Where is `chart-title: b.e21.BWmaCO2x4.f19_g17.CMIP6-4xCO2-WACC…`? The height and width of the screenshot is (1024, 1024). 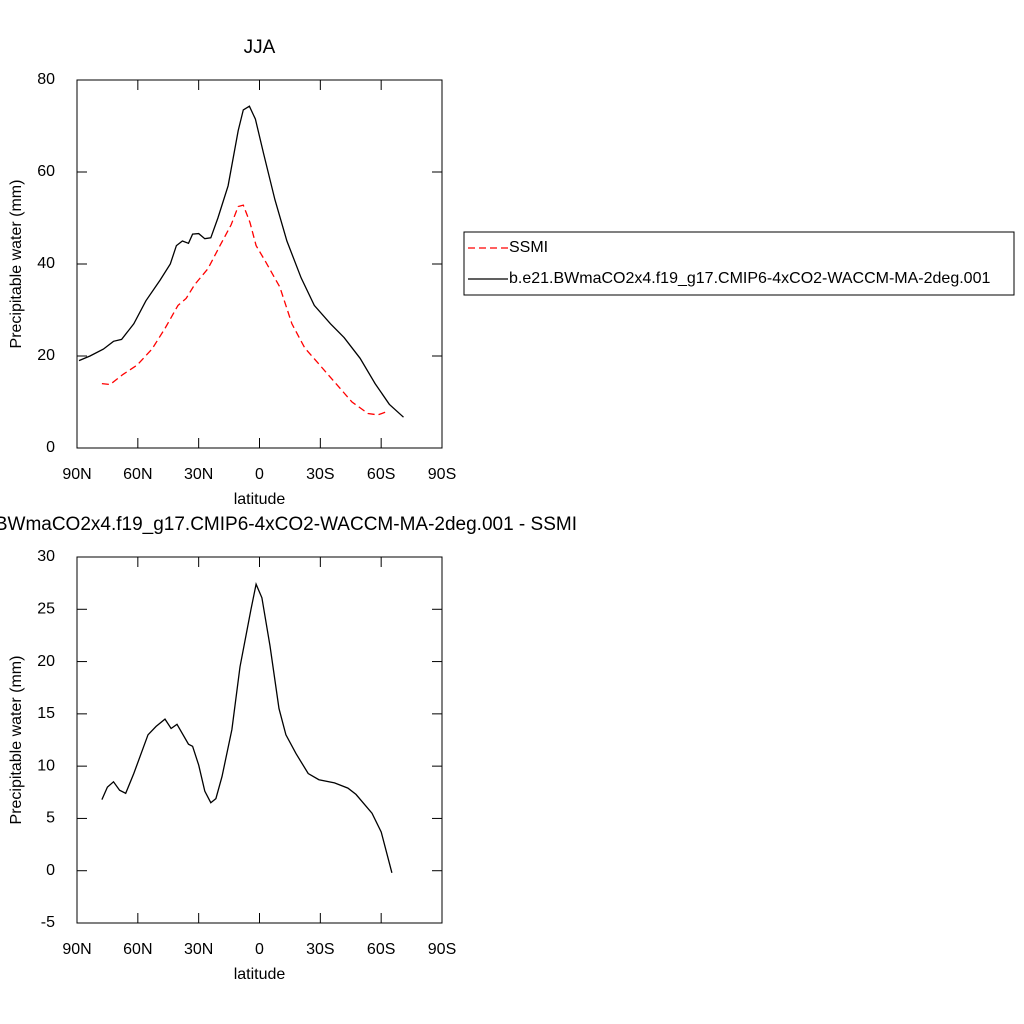
chart-title: b.e21.BWmaCO2x4.f19_g17.CMIP6-4xCO2-WACC… is located at coordinates (288, 524).